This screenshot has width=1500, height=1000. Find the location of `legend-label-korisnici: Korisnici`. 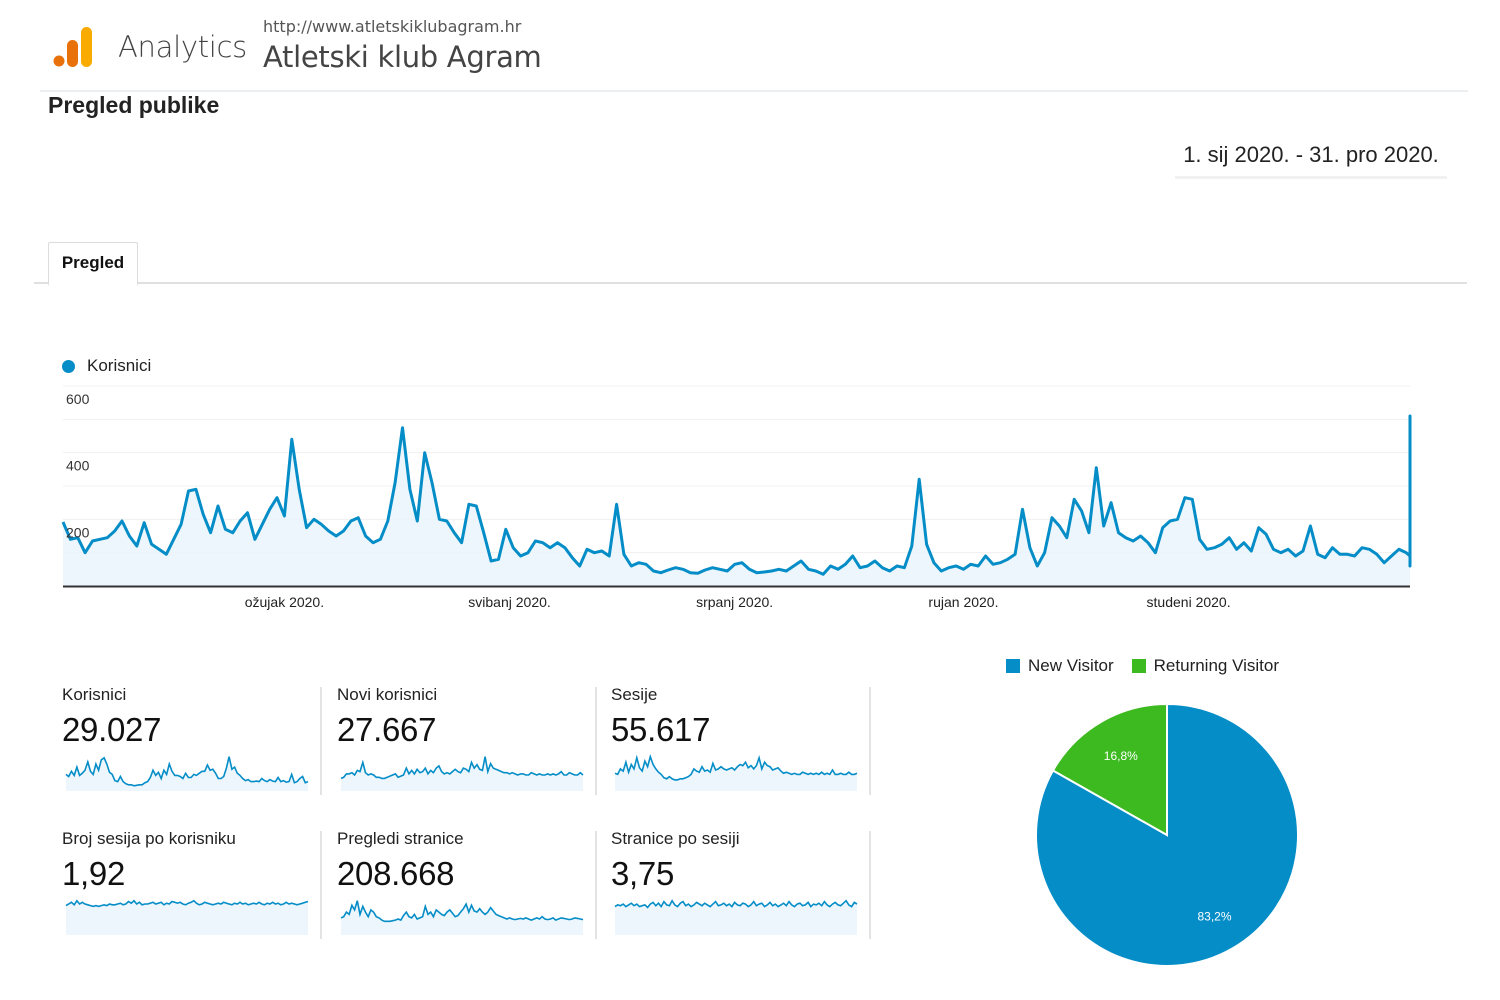

legend-label-korisnici: Korisnici is located at coordinates (119, 365).